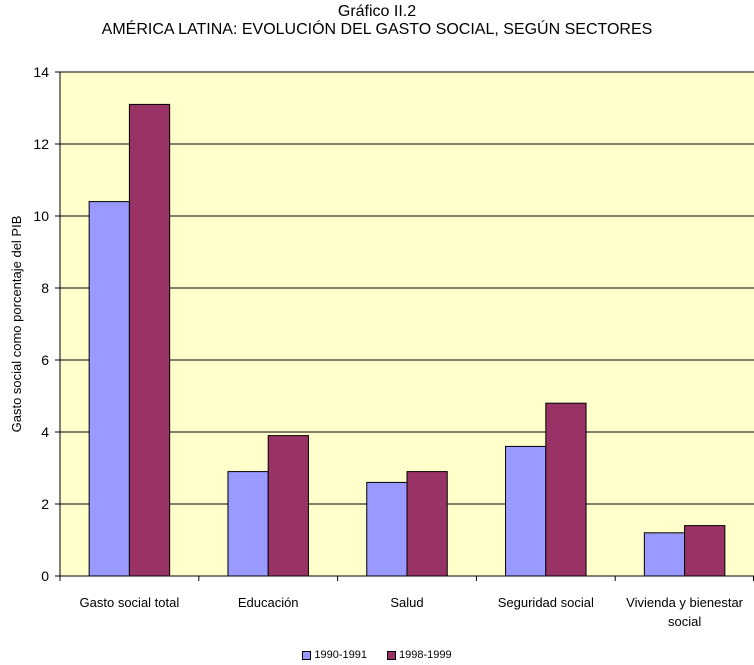 The height and width of the screenshot is (665, 754). What do you see at coordinates (406, 602) in the screenshot?
I see `x-tick-label: Salud` at bounding box center [406, 602].